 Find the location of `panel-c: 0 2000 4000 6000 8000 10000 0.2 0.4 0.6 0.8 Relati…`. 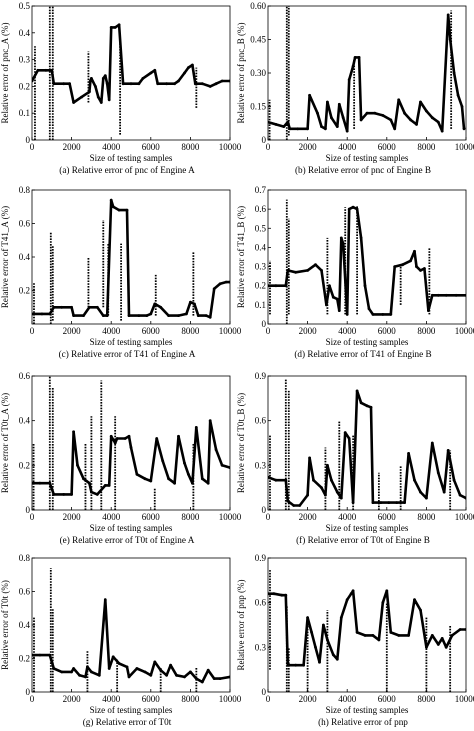

panel-c: 0 2000 4000 6000 8000 10000 0.2 0.4 0.6 0.8 Relati… is located at coordinates (121, 272).